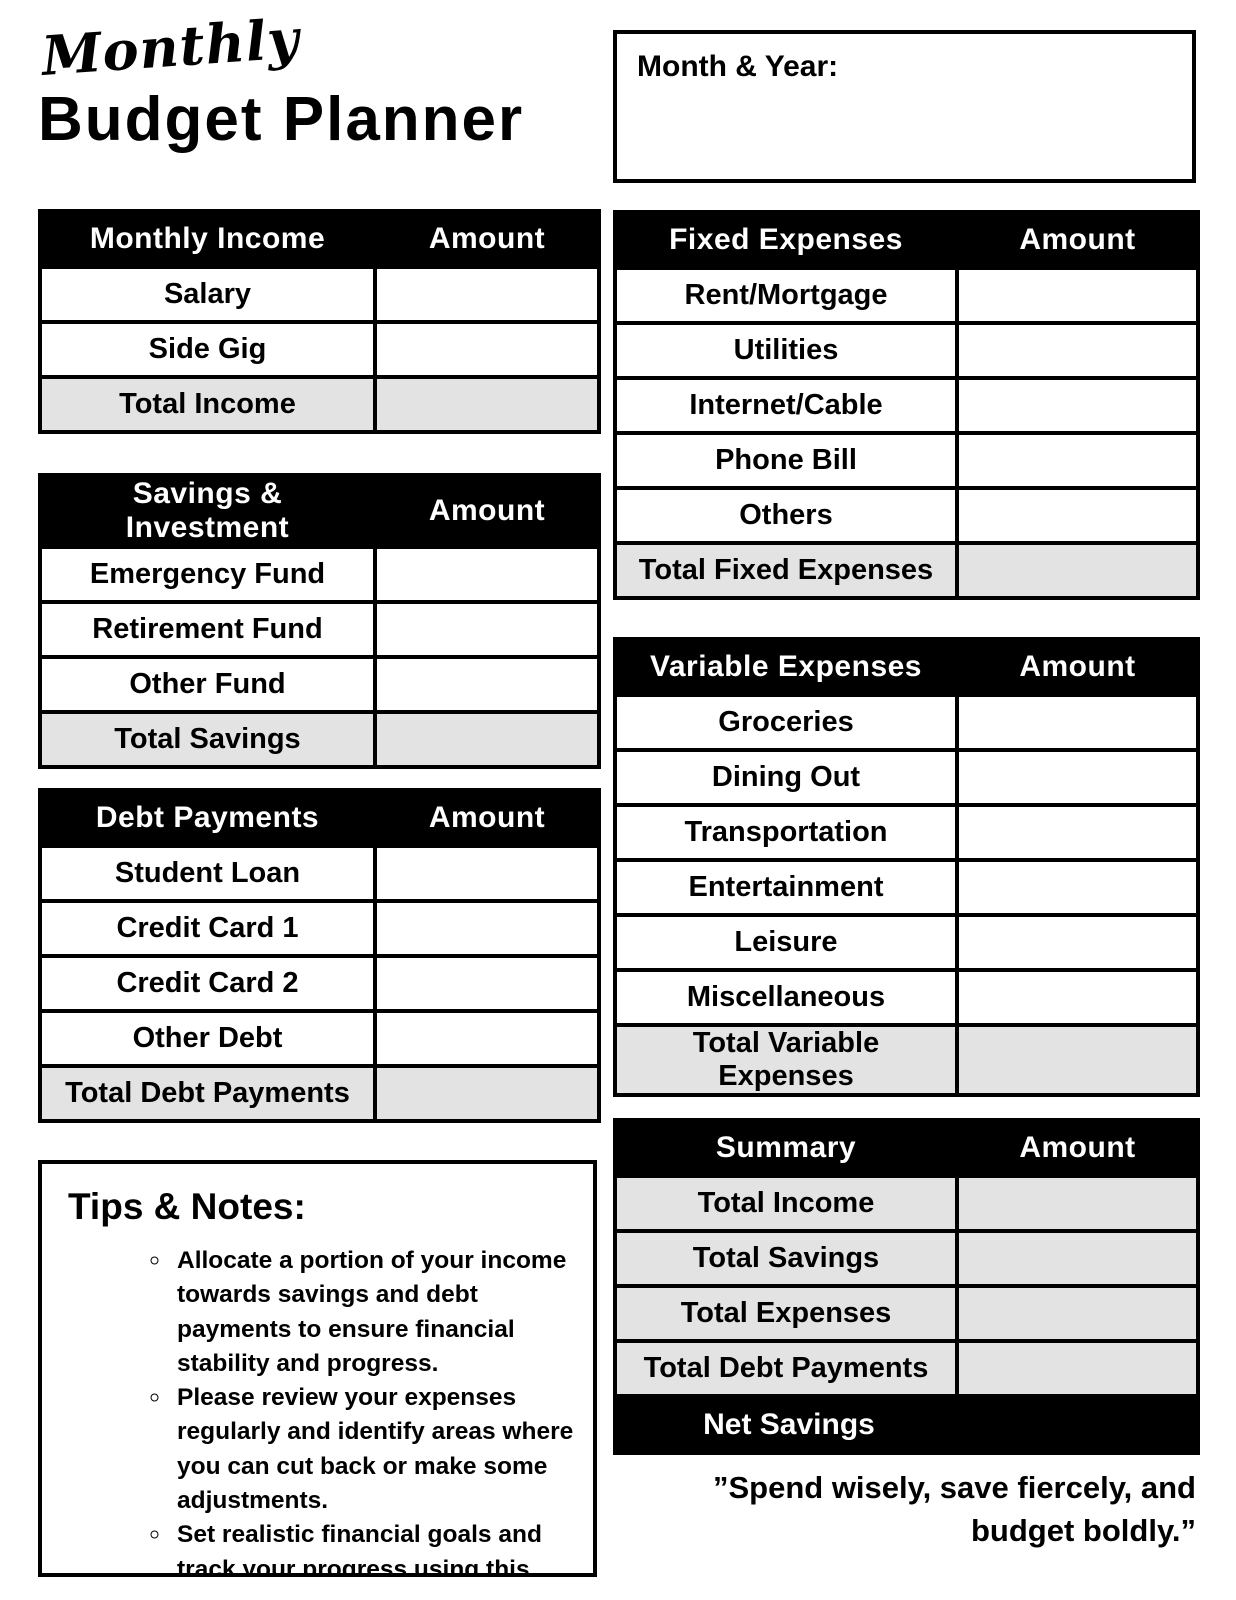  What do you see at coordinates (786, 777) in the screenshot?
I see `row-label: Dining Out` at bounding box center [786, 777].